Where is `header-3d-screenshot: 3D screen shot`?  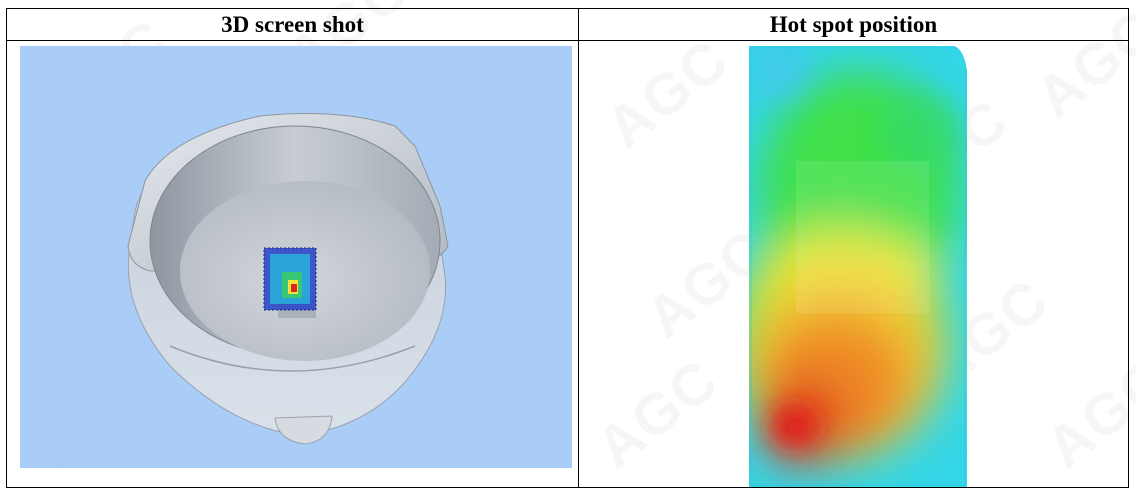
header-3d-screenshot: 3D screen shot is located at coordinates (292, 24).